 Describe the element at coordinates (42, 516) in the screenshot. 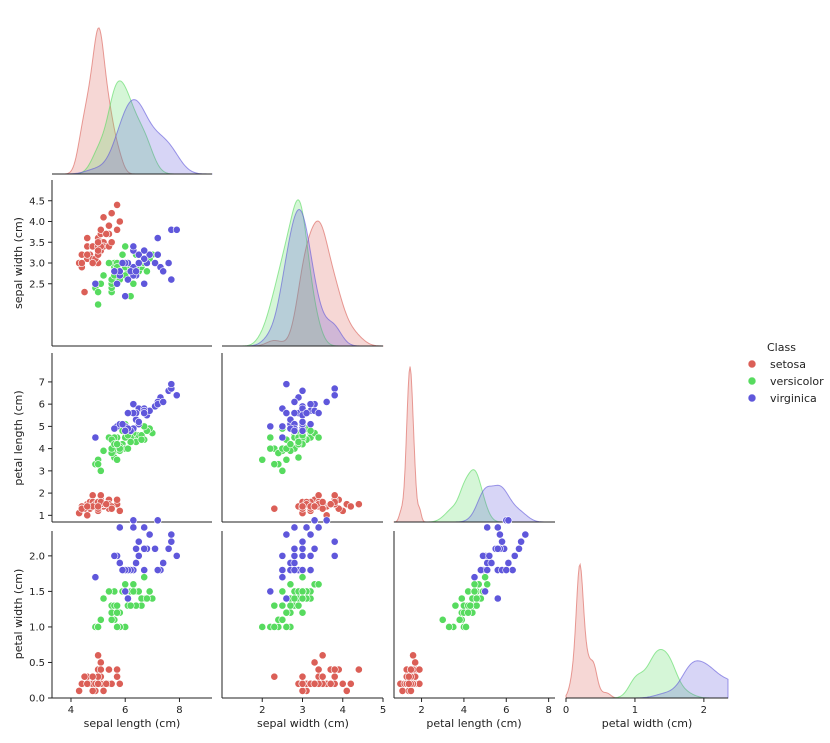

I see `y-tick-label-petal-length: 1` at that location.